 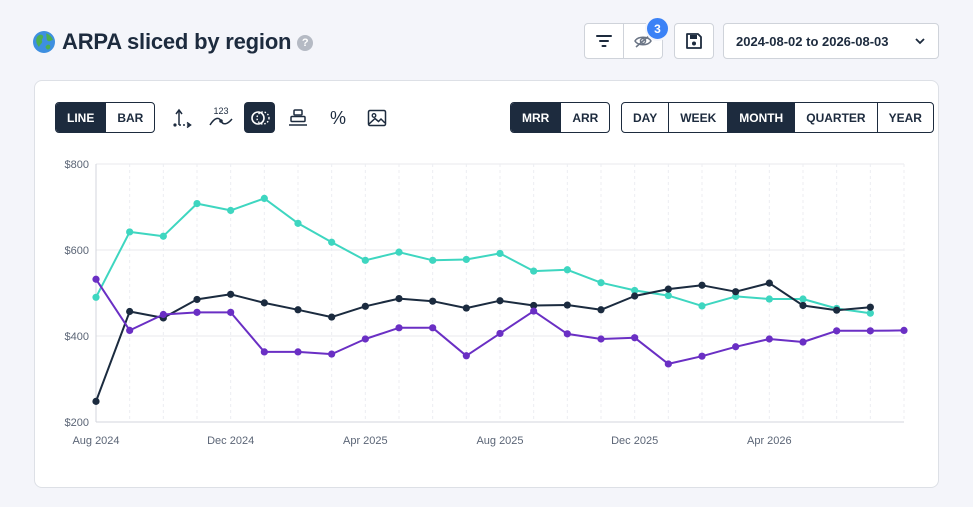 What do you see at coordinates (499, 441) in the screenshot?
I see `x-tick-label: Aug 2025` at bounding box center [499, 441].